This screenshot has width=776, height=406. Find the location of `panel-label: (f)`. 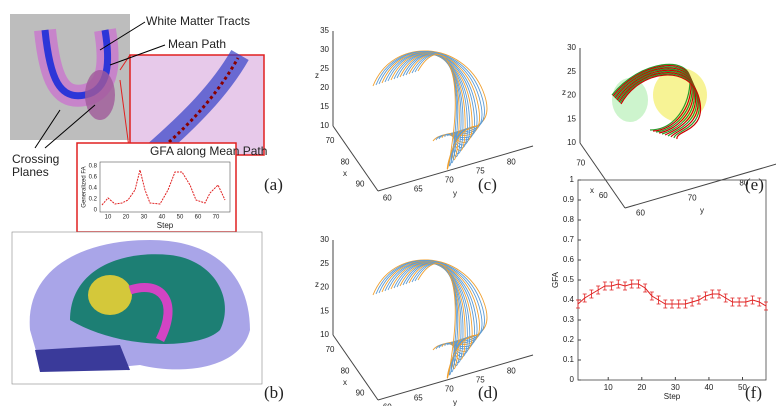

panel-label: (f) is located at coordinates (753, 392).